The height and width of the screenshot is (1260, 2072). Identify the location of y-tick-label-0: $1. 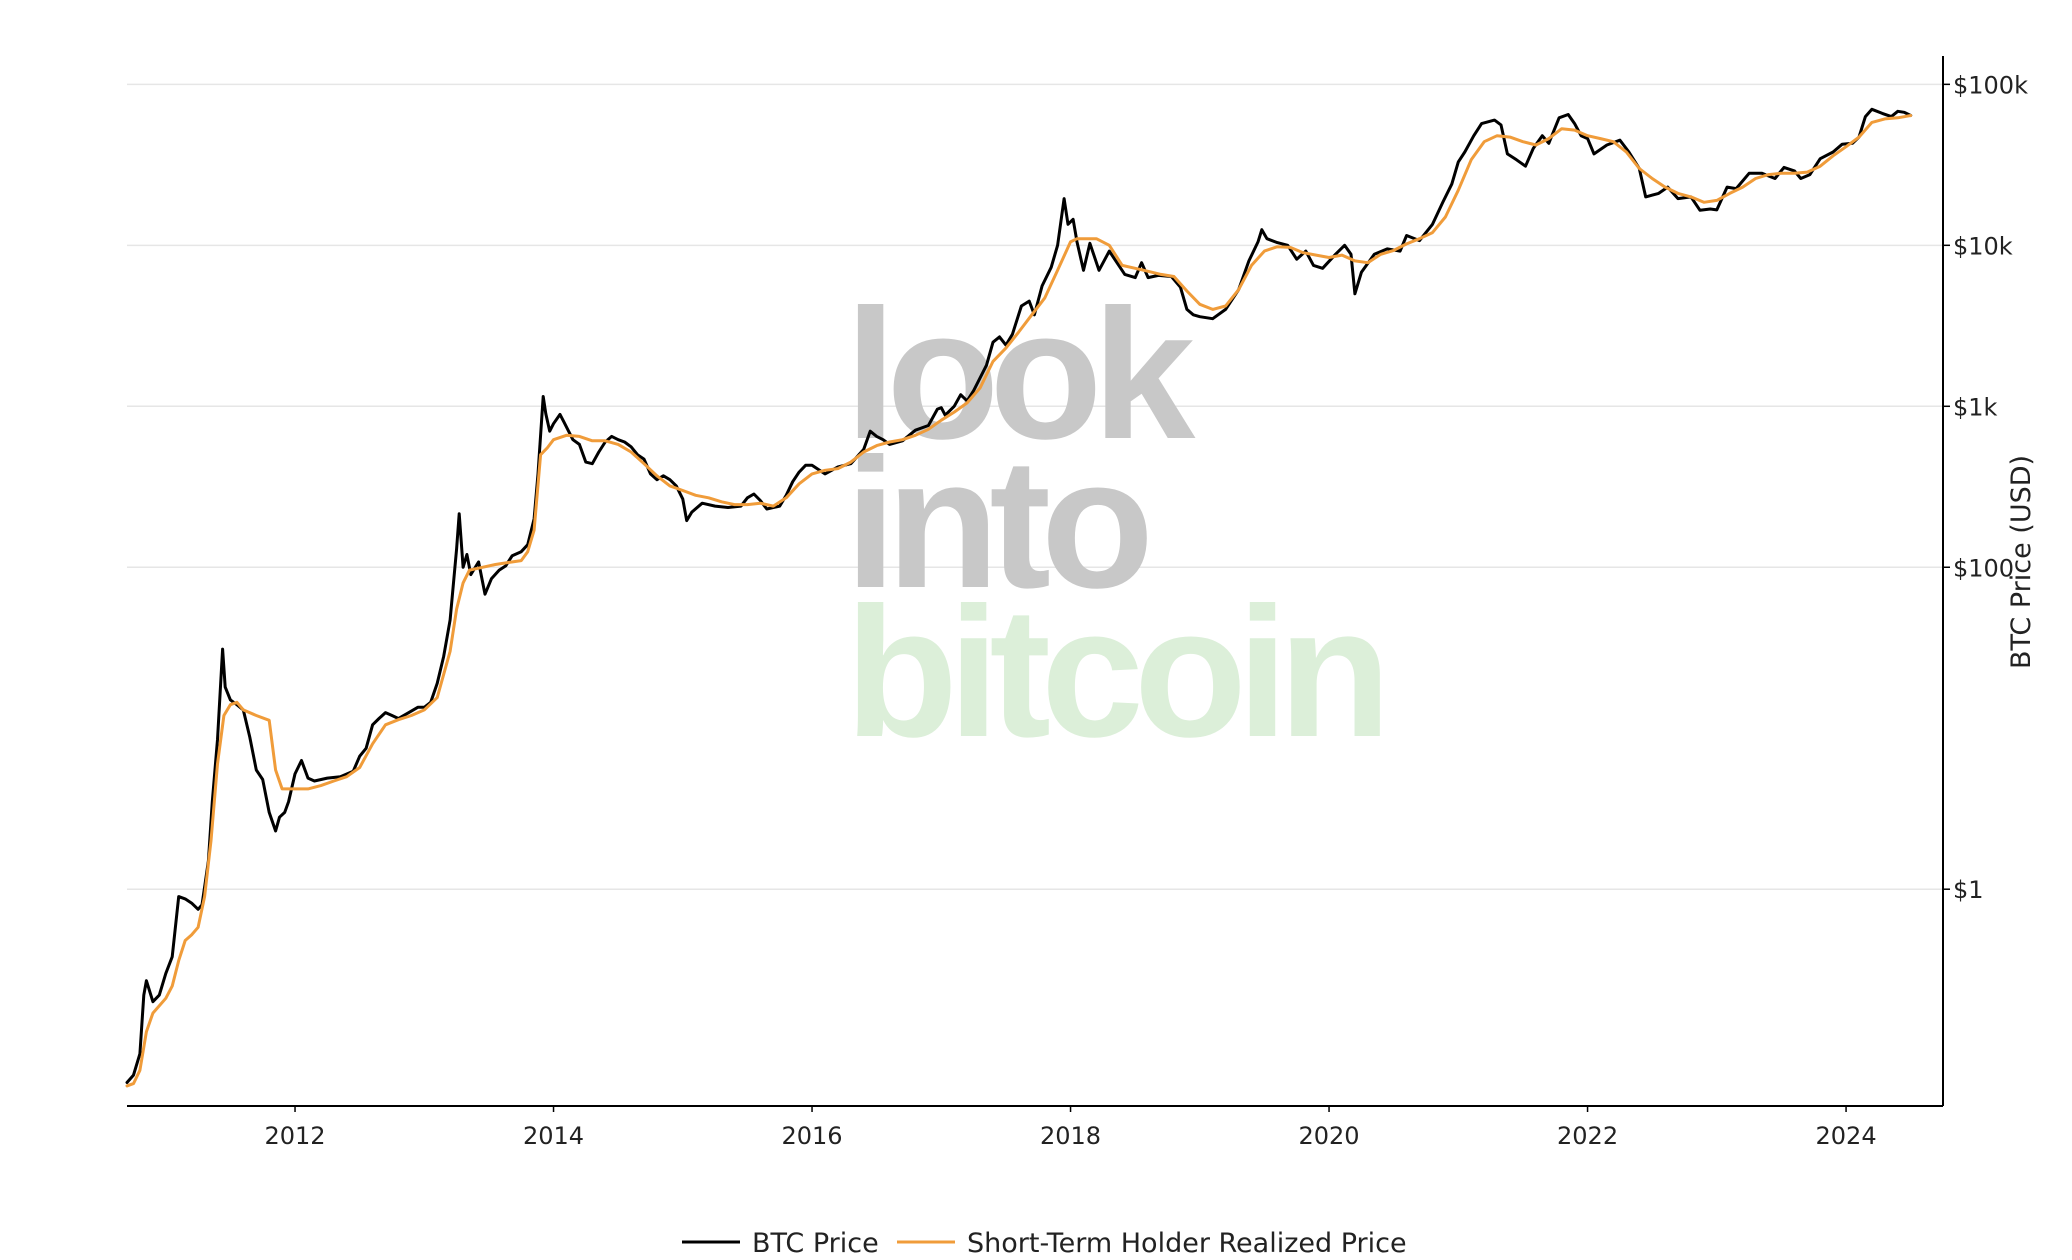
(1968, 890).